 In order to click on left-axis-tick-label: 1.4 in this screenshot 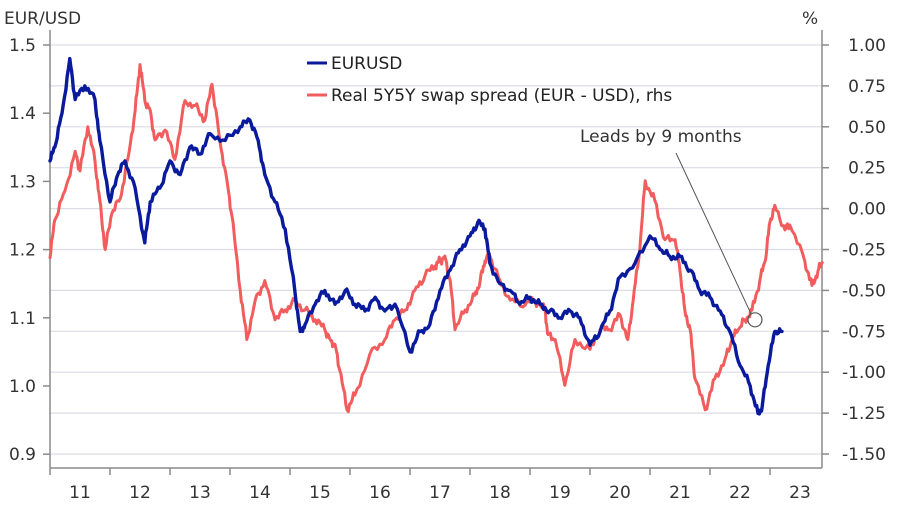, I will do `click(22, 114)`.